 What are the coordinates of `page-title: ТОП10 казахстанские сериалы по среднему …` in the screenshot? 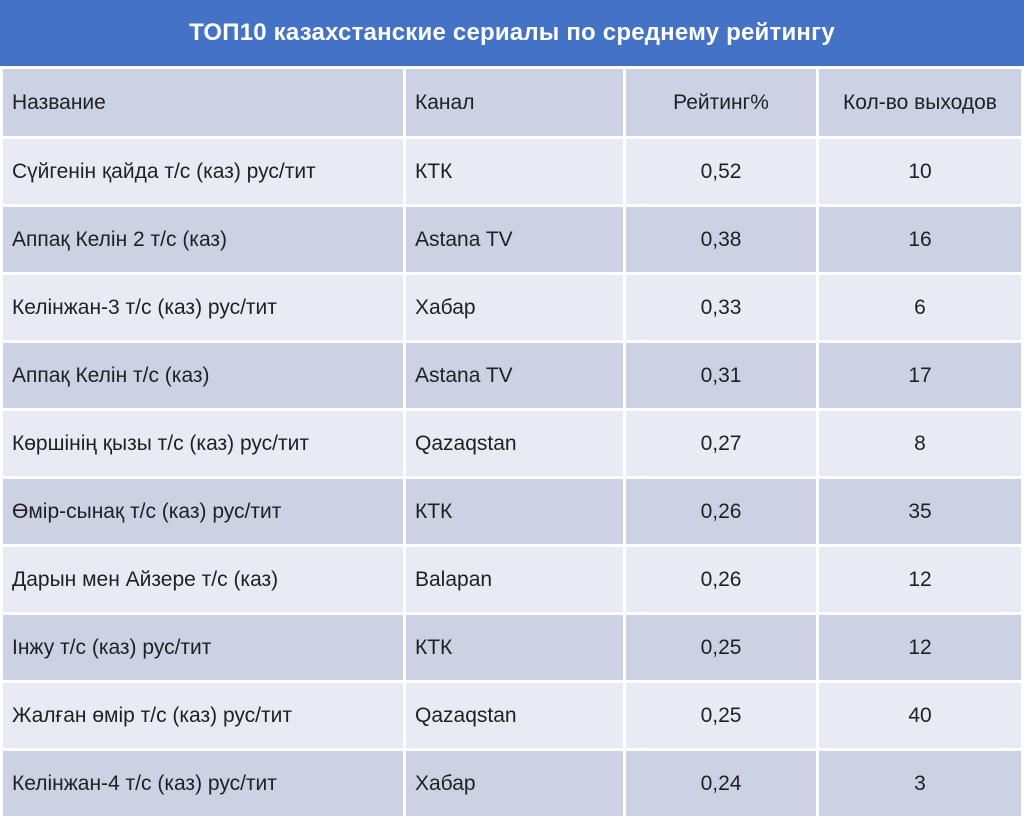 It's located at (512, 32).